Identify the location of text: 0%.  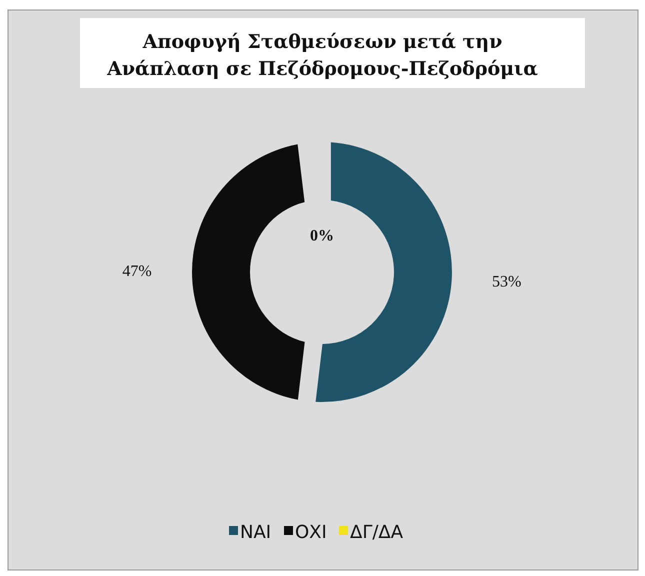
(322, 236).